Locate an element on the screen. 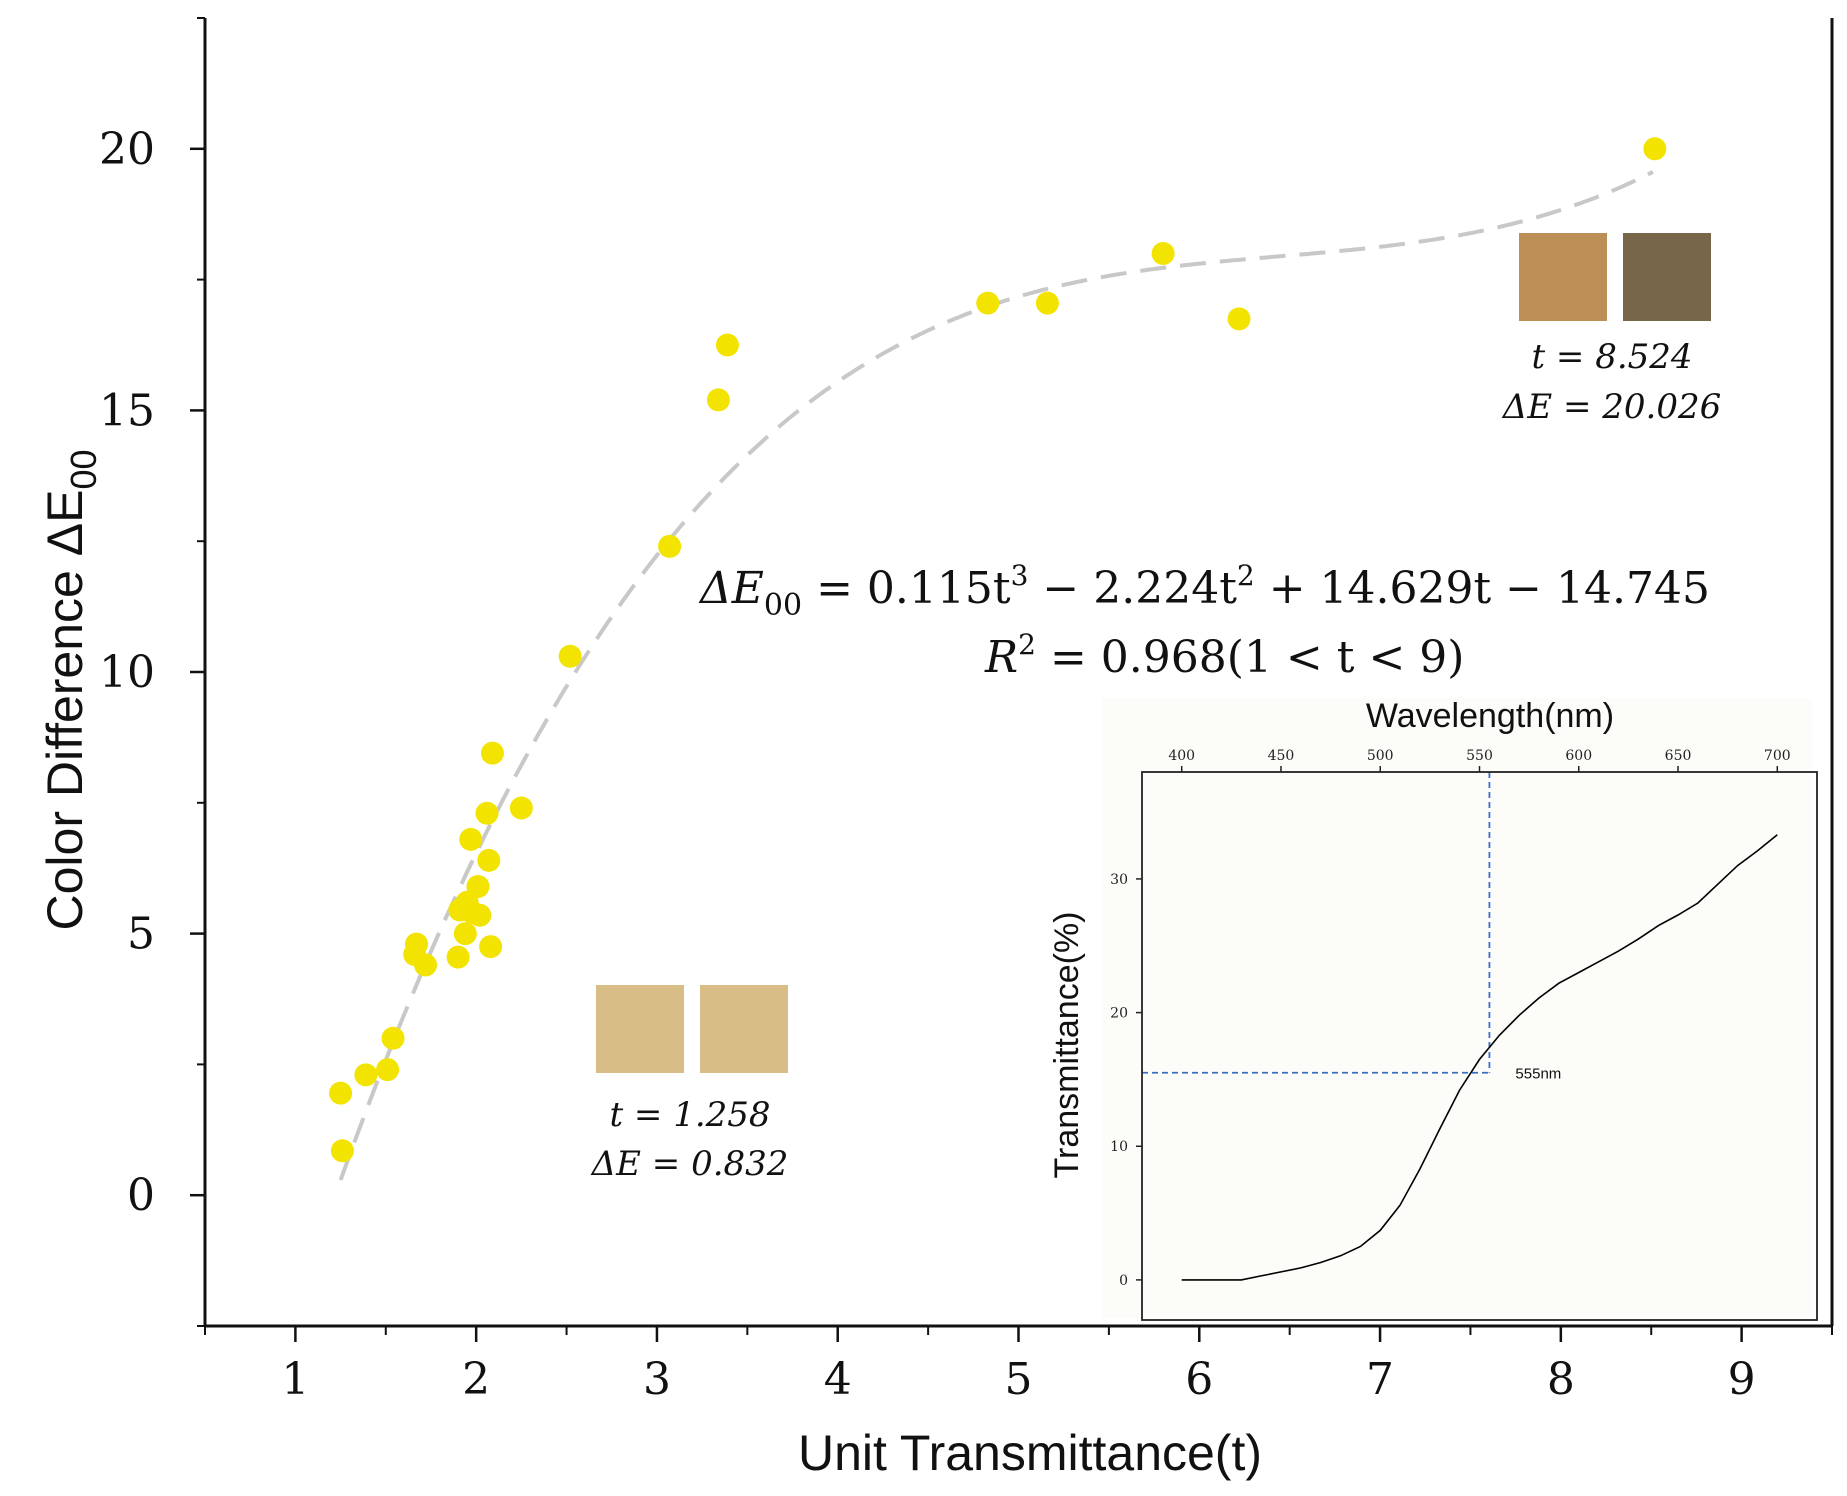 This screenshot has width=1847, height=1496. annotation-high-t: t = 8.524 is located at coordinates (1611, 357).